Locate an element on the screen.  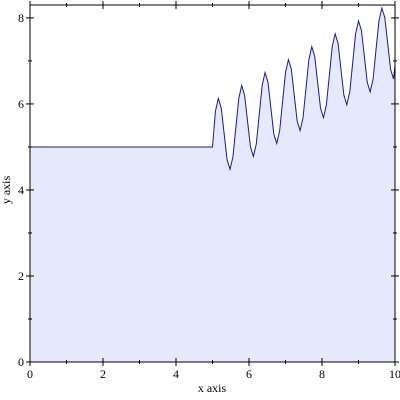
y-tick-label: 6 is located at coordinates (21, 104).